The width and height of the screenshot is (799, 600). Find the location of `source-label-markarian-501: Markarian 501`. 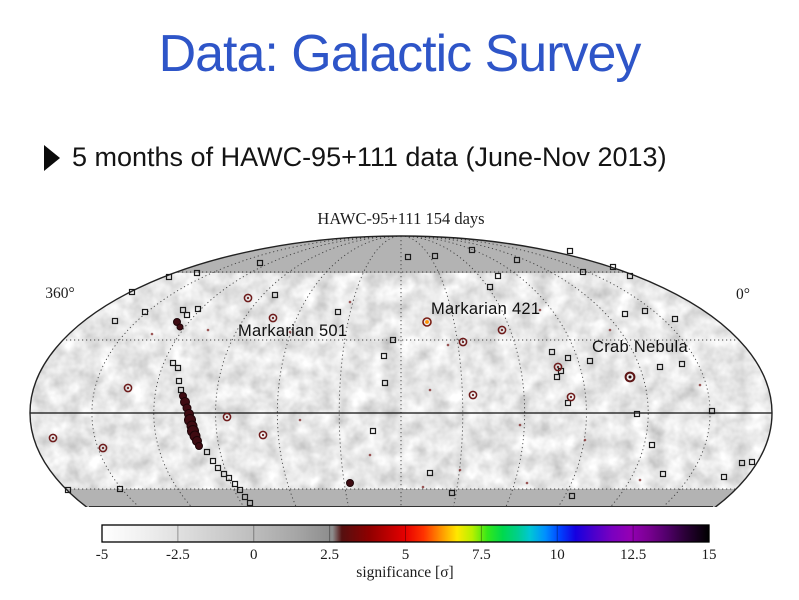

source-label-markarian-501: Markarian 501 is located at coordinates (292, 331).